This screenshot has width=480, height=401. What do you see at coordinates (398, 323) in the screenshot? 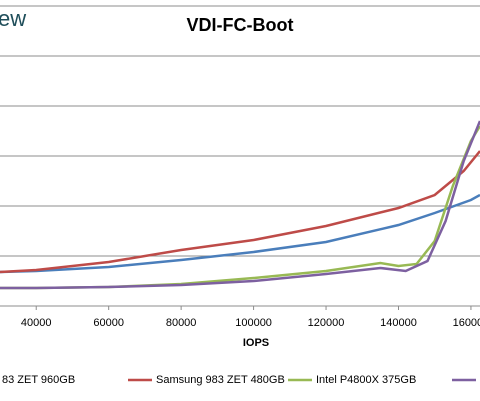
I see `x-tick-label: 140000` at bounding box center [398, 323].